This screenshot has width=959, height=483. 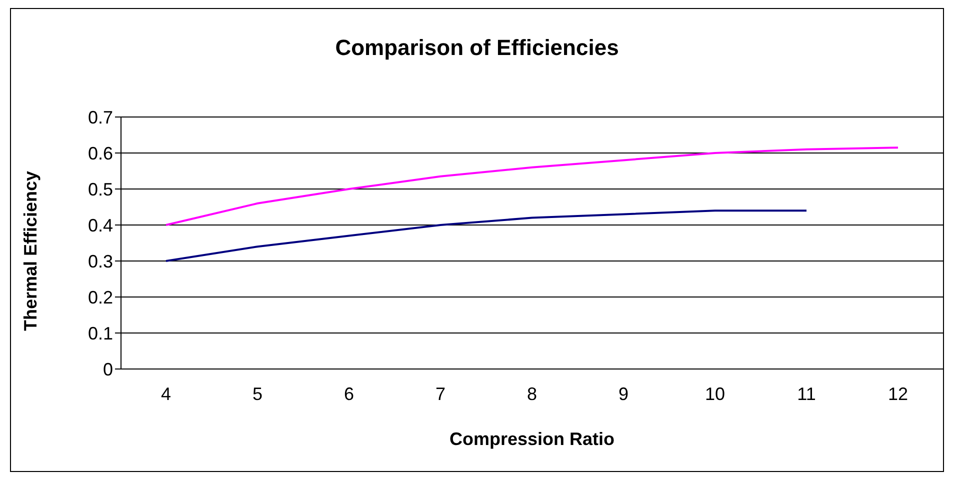 I want to click on x-tick-label: 7, so click(x=440, y=394).